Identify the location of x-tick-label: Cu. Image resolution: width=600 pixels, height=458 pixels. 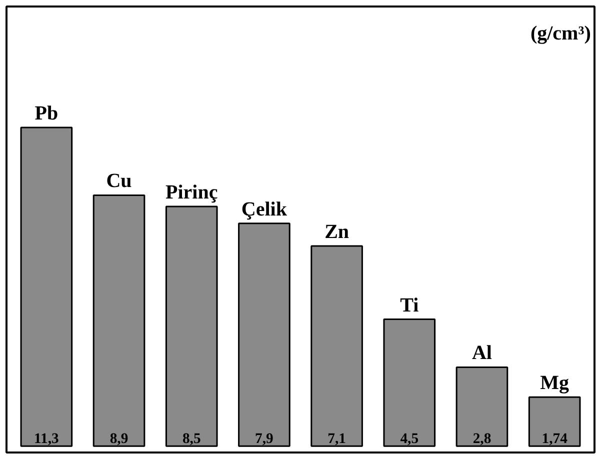
(119, 181).